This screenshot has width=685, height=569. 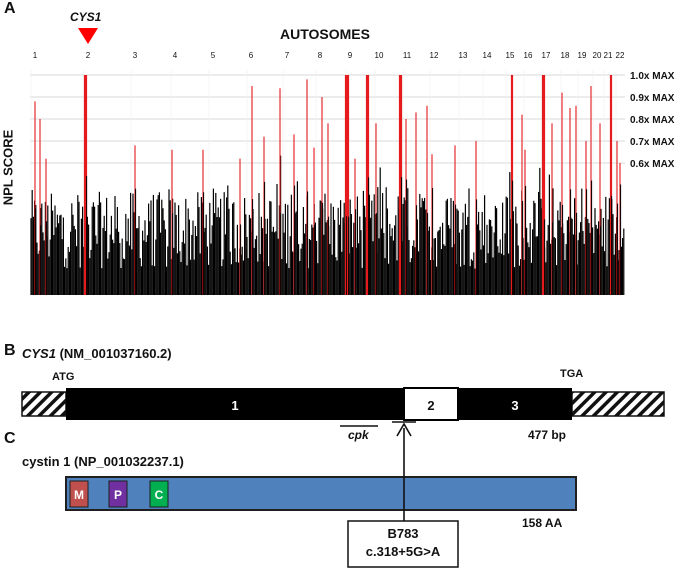 What do you see at coordinates (463, 55) in the screenshot?
I see `chromosome-tick: 13` at bounding box center [463, 55].